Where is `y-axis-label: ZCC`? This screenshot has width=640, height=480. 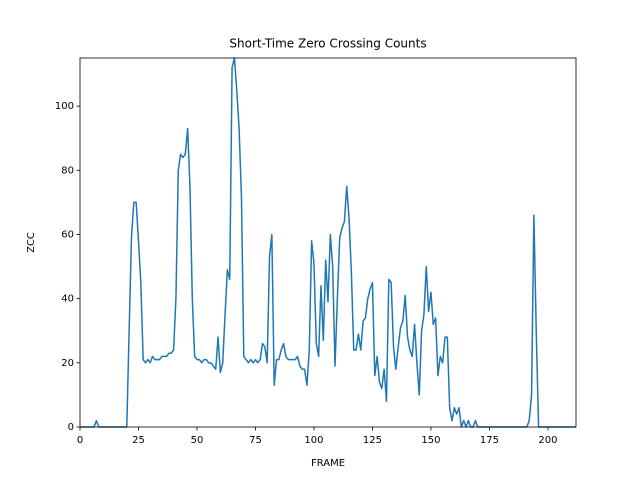
y-axis-label: ZCC is located at coordinates (31, 242).